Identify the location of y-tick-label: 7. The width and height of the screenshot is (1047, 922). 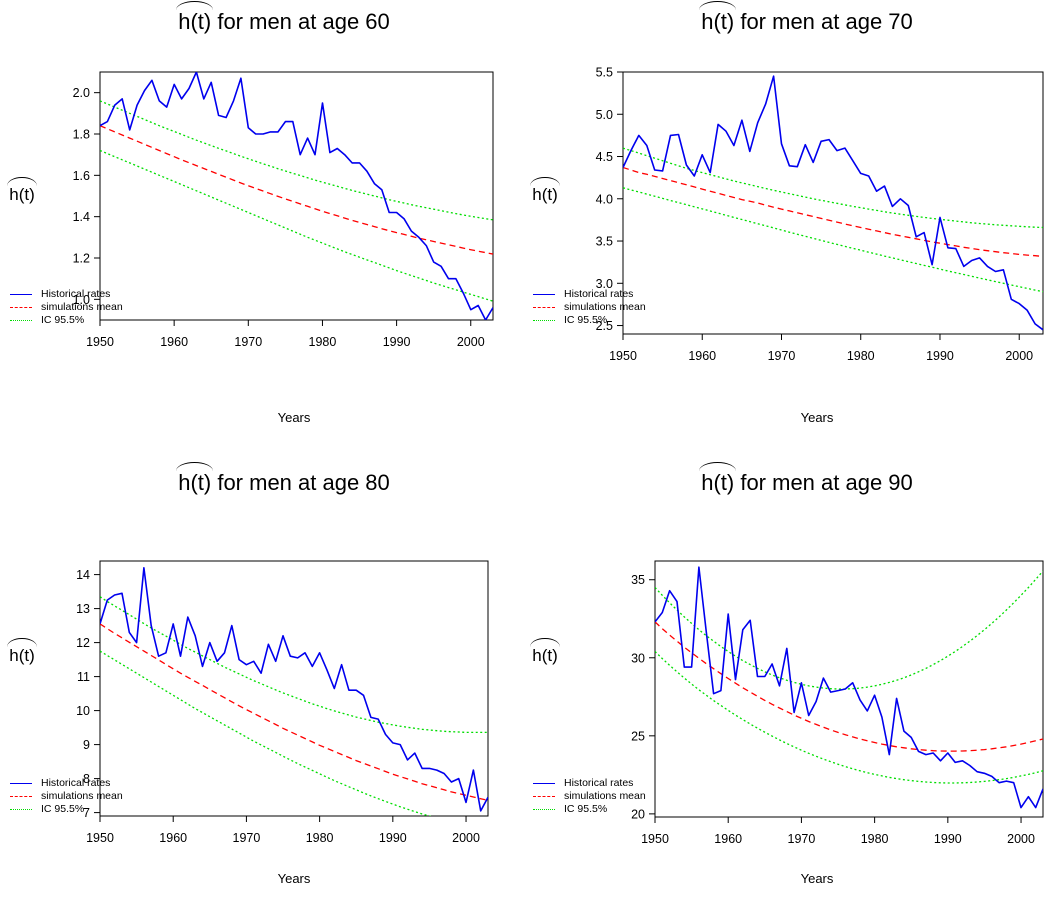
(86, 813).